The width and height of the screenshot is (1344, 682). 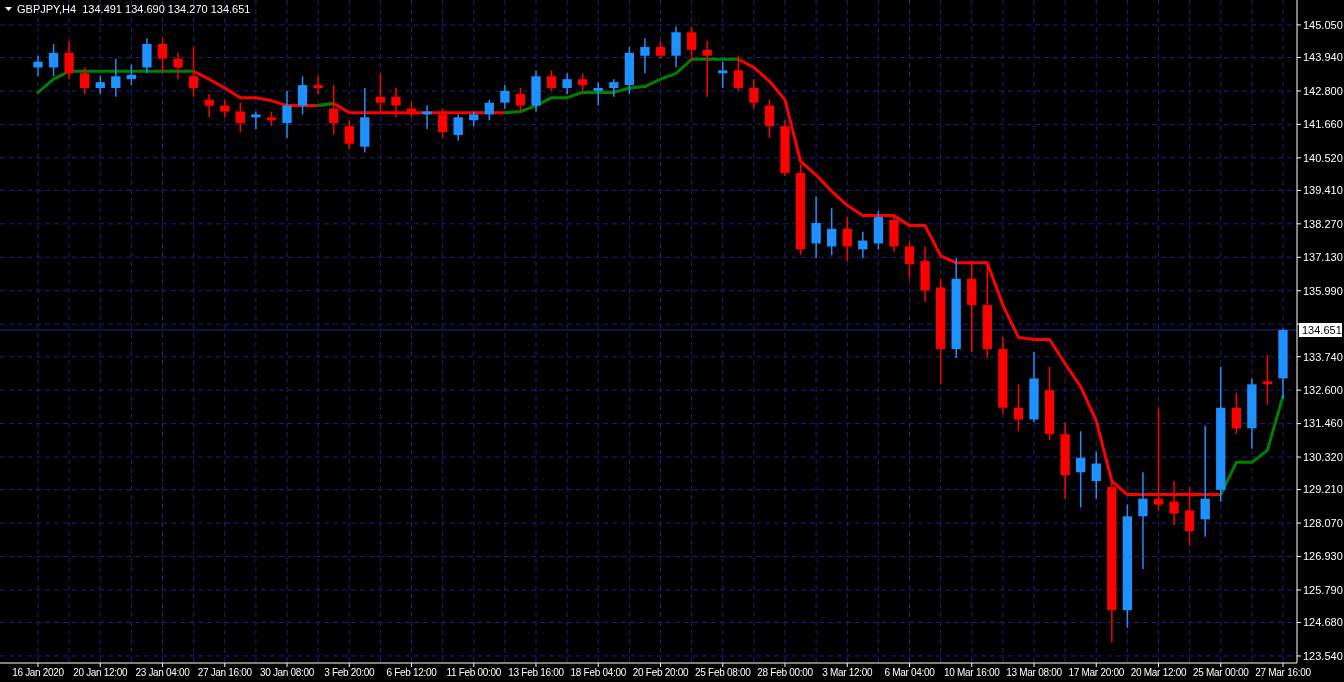 I want to click on y-tick-label: 130.320, so click(x=1323, y=456).